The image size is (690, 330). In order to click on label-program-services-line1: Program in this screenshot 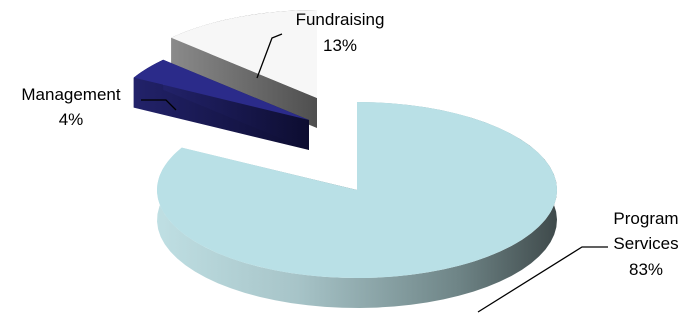, I will do `click(645, 218)`.